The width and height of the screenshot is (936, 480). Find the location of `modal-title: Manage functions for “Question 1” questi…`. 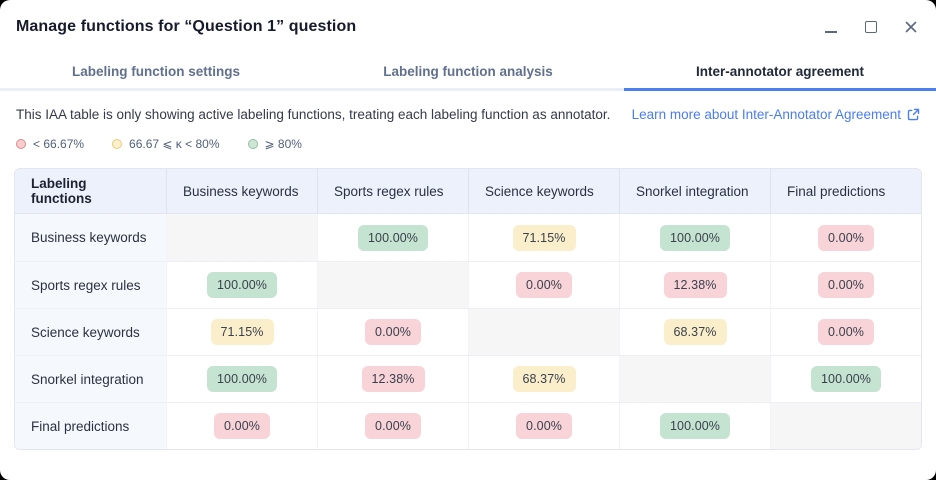

modal-title: Manage functions for “Question 1” questi… is located at coordinates (186, 26).